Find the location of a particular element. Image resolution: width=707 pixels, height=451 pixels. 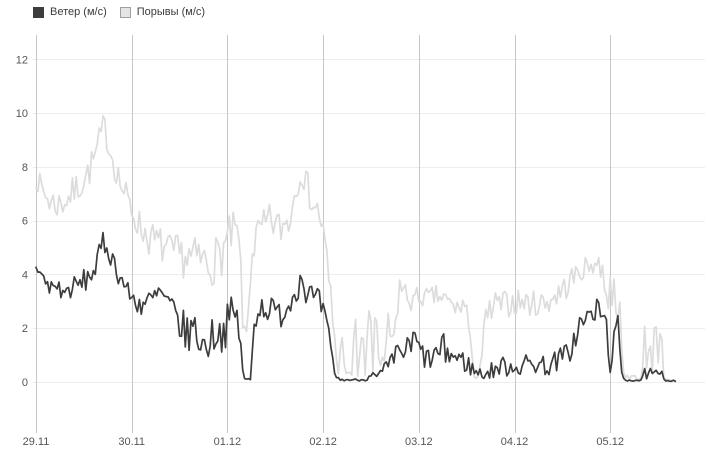

y-tick-label-6: 6 is located at coordinates (25, 222).